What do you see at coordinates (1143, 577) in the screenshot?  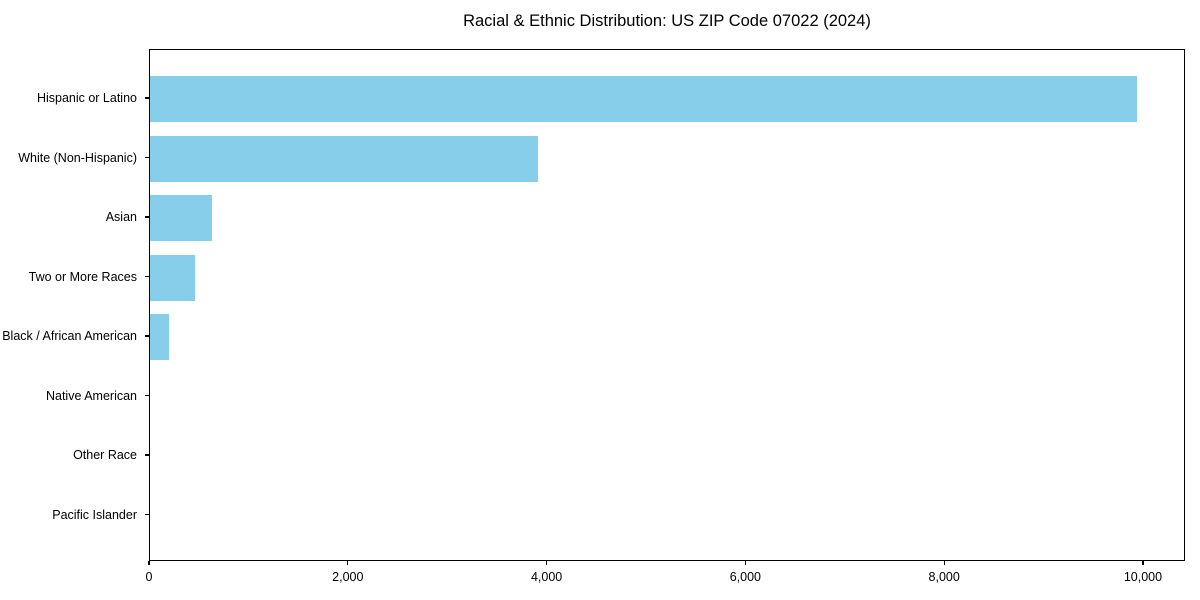 I see `x-tick-label-10000: 10,000` at bounding box center [1143, 577].